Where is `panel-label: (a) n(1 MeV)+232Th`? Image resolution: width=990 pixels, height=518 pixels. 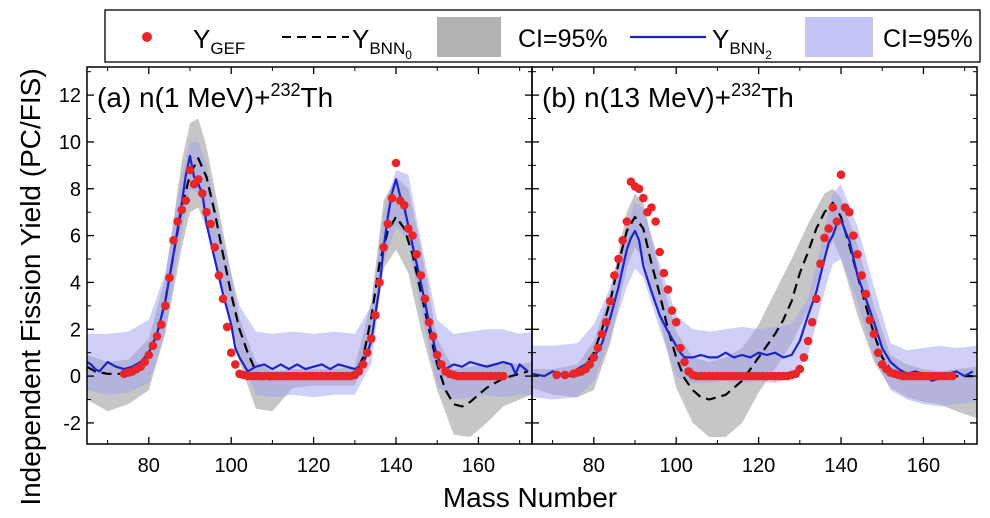
panel-label: (a) n(1 MeV)+232Th is located at coordinates (215, 96).